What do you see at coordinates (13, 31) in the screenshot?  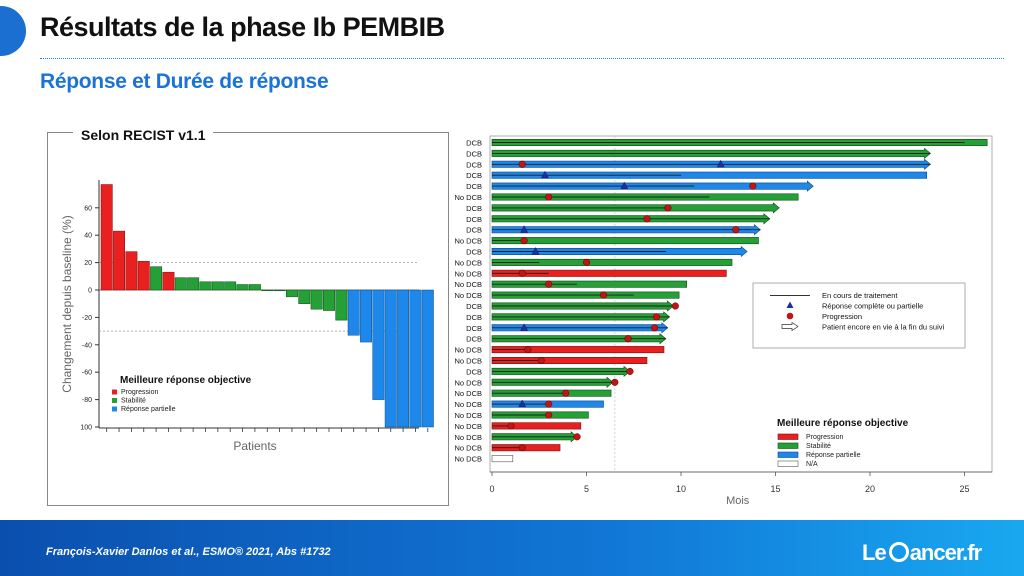 I see `corner-accent-tab` at bounding box center [13, 31].